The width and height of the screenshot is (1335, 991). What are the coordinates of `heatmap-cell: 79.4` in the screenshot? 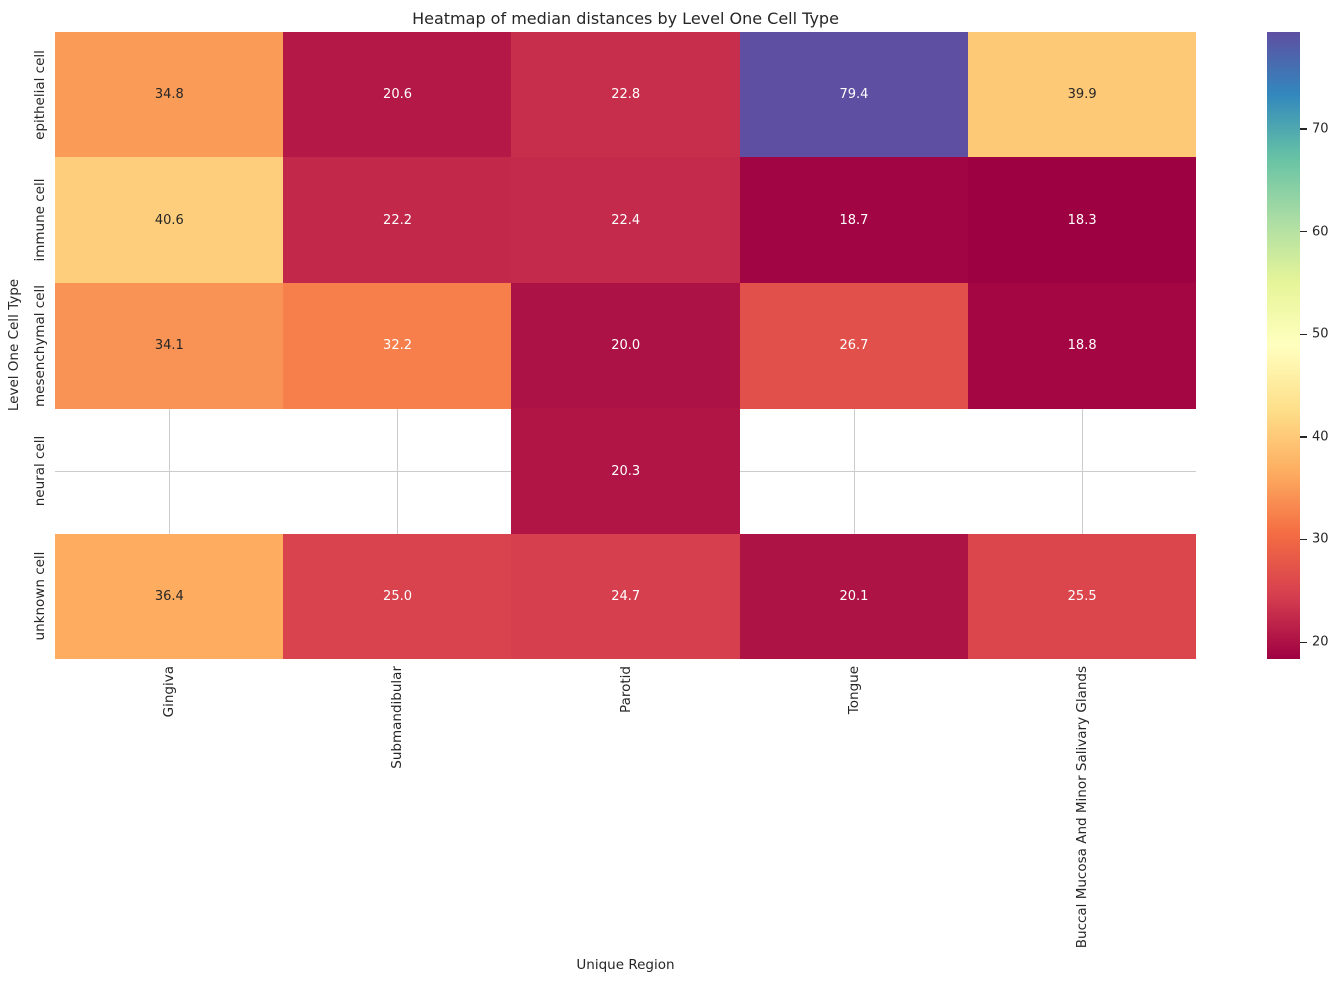 It's located at (854, 95).